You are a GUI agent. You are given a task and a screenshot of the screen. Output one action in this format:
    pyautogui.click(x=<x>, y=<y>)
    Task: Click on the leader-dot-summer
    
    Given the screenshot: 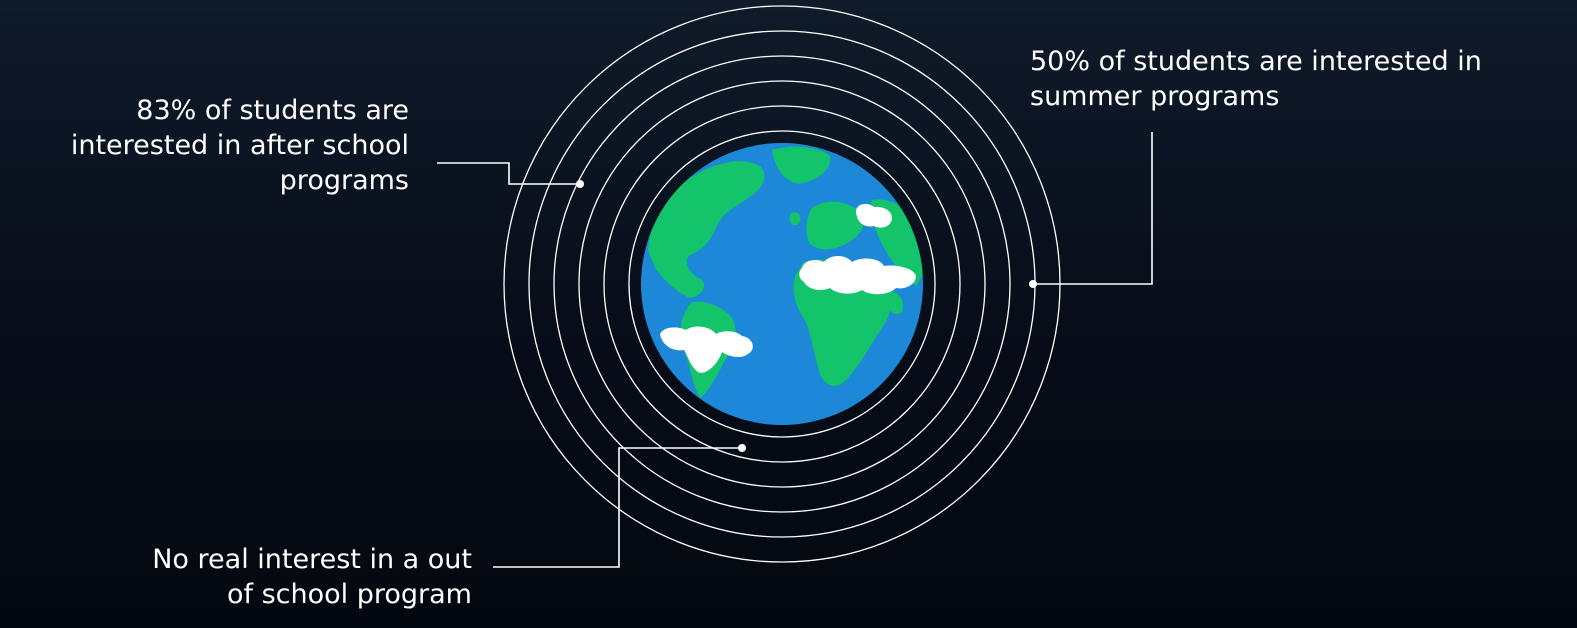 What is the action you would take?
    pyautogui.click(x=1033, y=284)
    